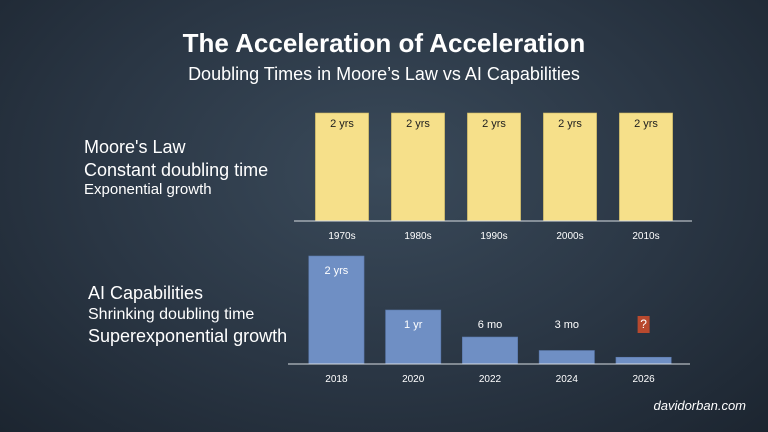  Describe the element at coordinates (566, 357) in the screenshot. I see `ai-bar-2024` at that location.